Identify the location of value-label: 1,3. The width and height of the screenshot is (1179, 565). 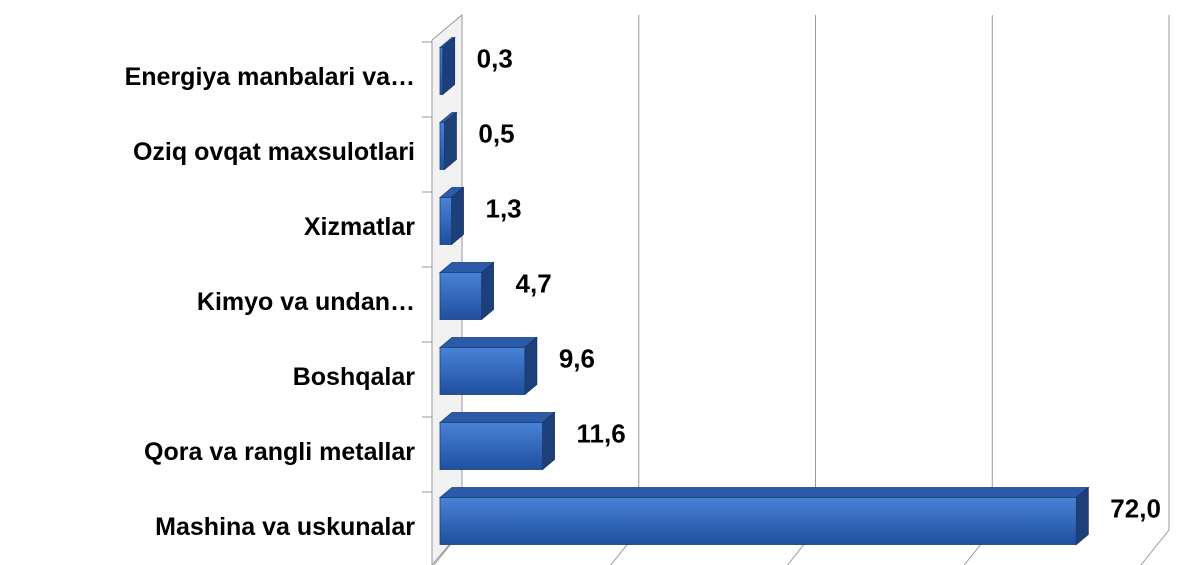
(503, 208).